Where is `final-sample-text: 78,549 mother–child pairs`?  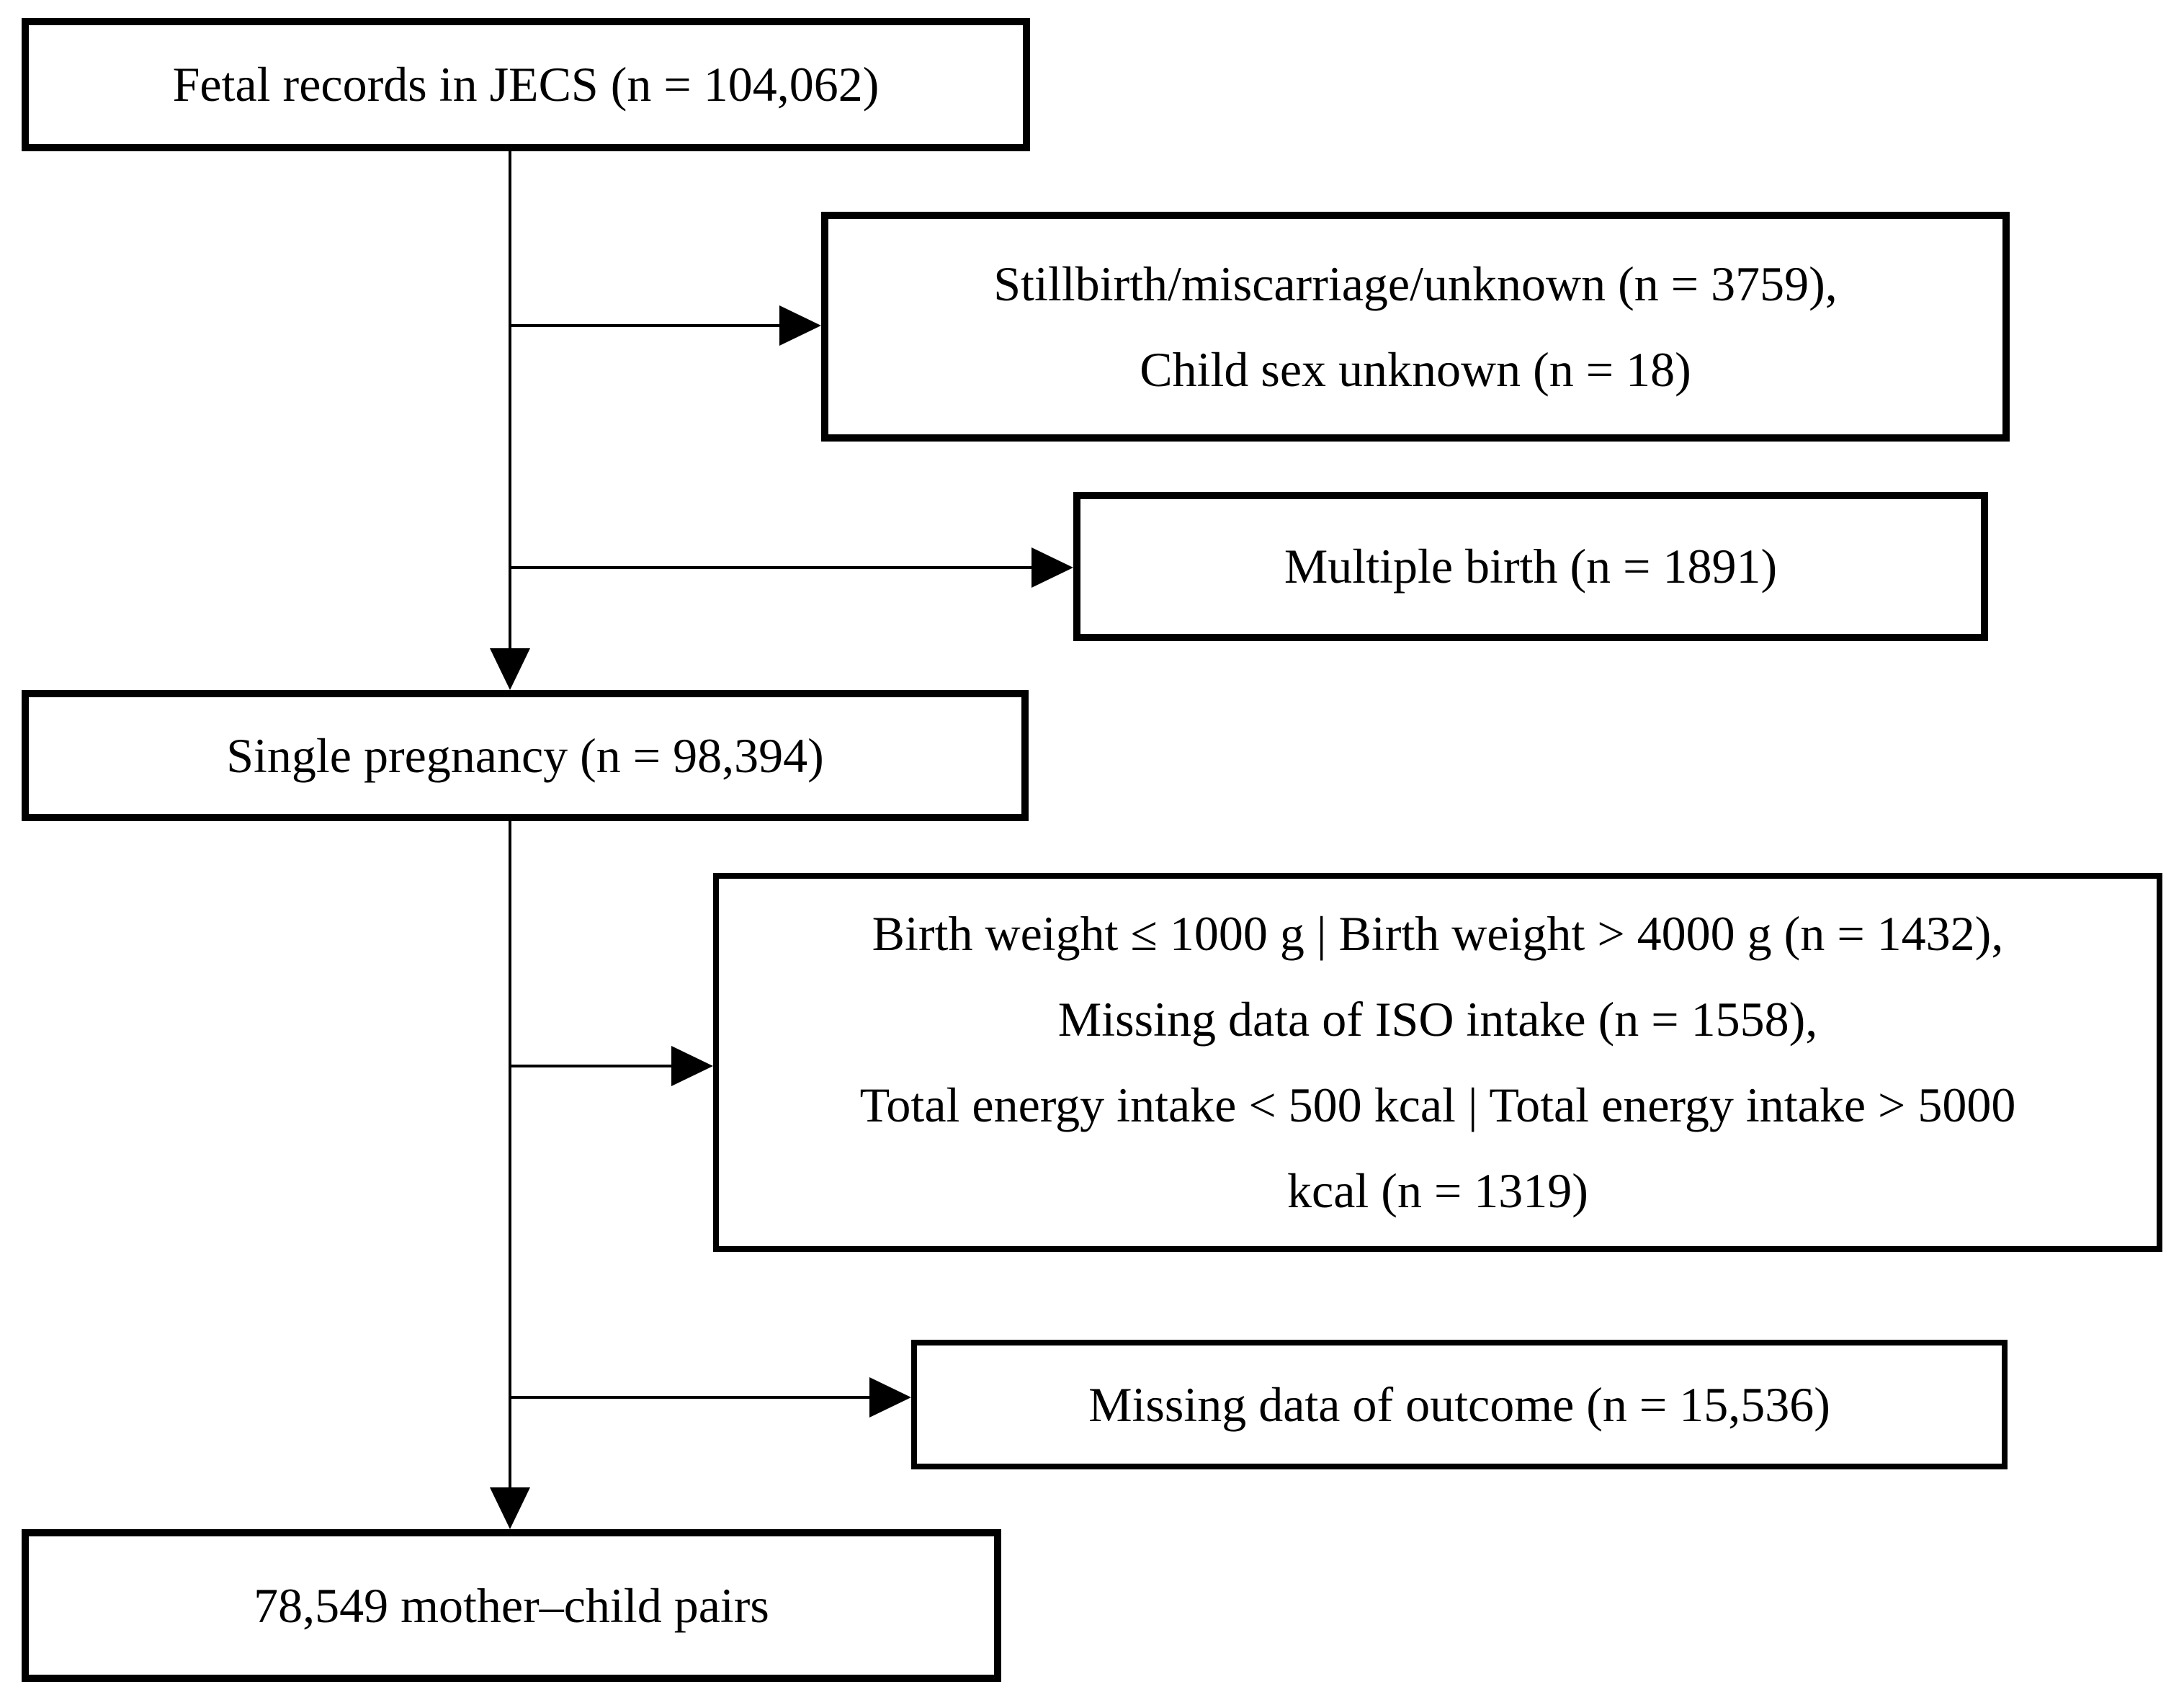 final-sample-text: 78,549 mother–child pairs is located at coordinates (511, 1605).